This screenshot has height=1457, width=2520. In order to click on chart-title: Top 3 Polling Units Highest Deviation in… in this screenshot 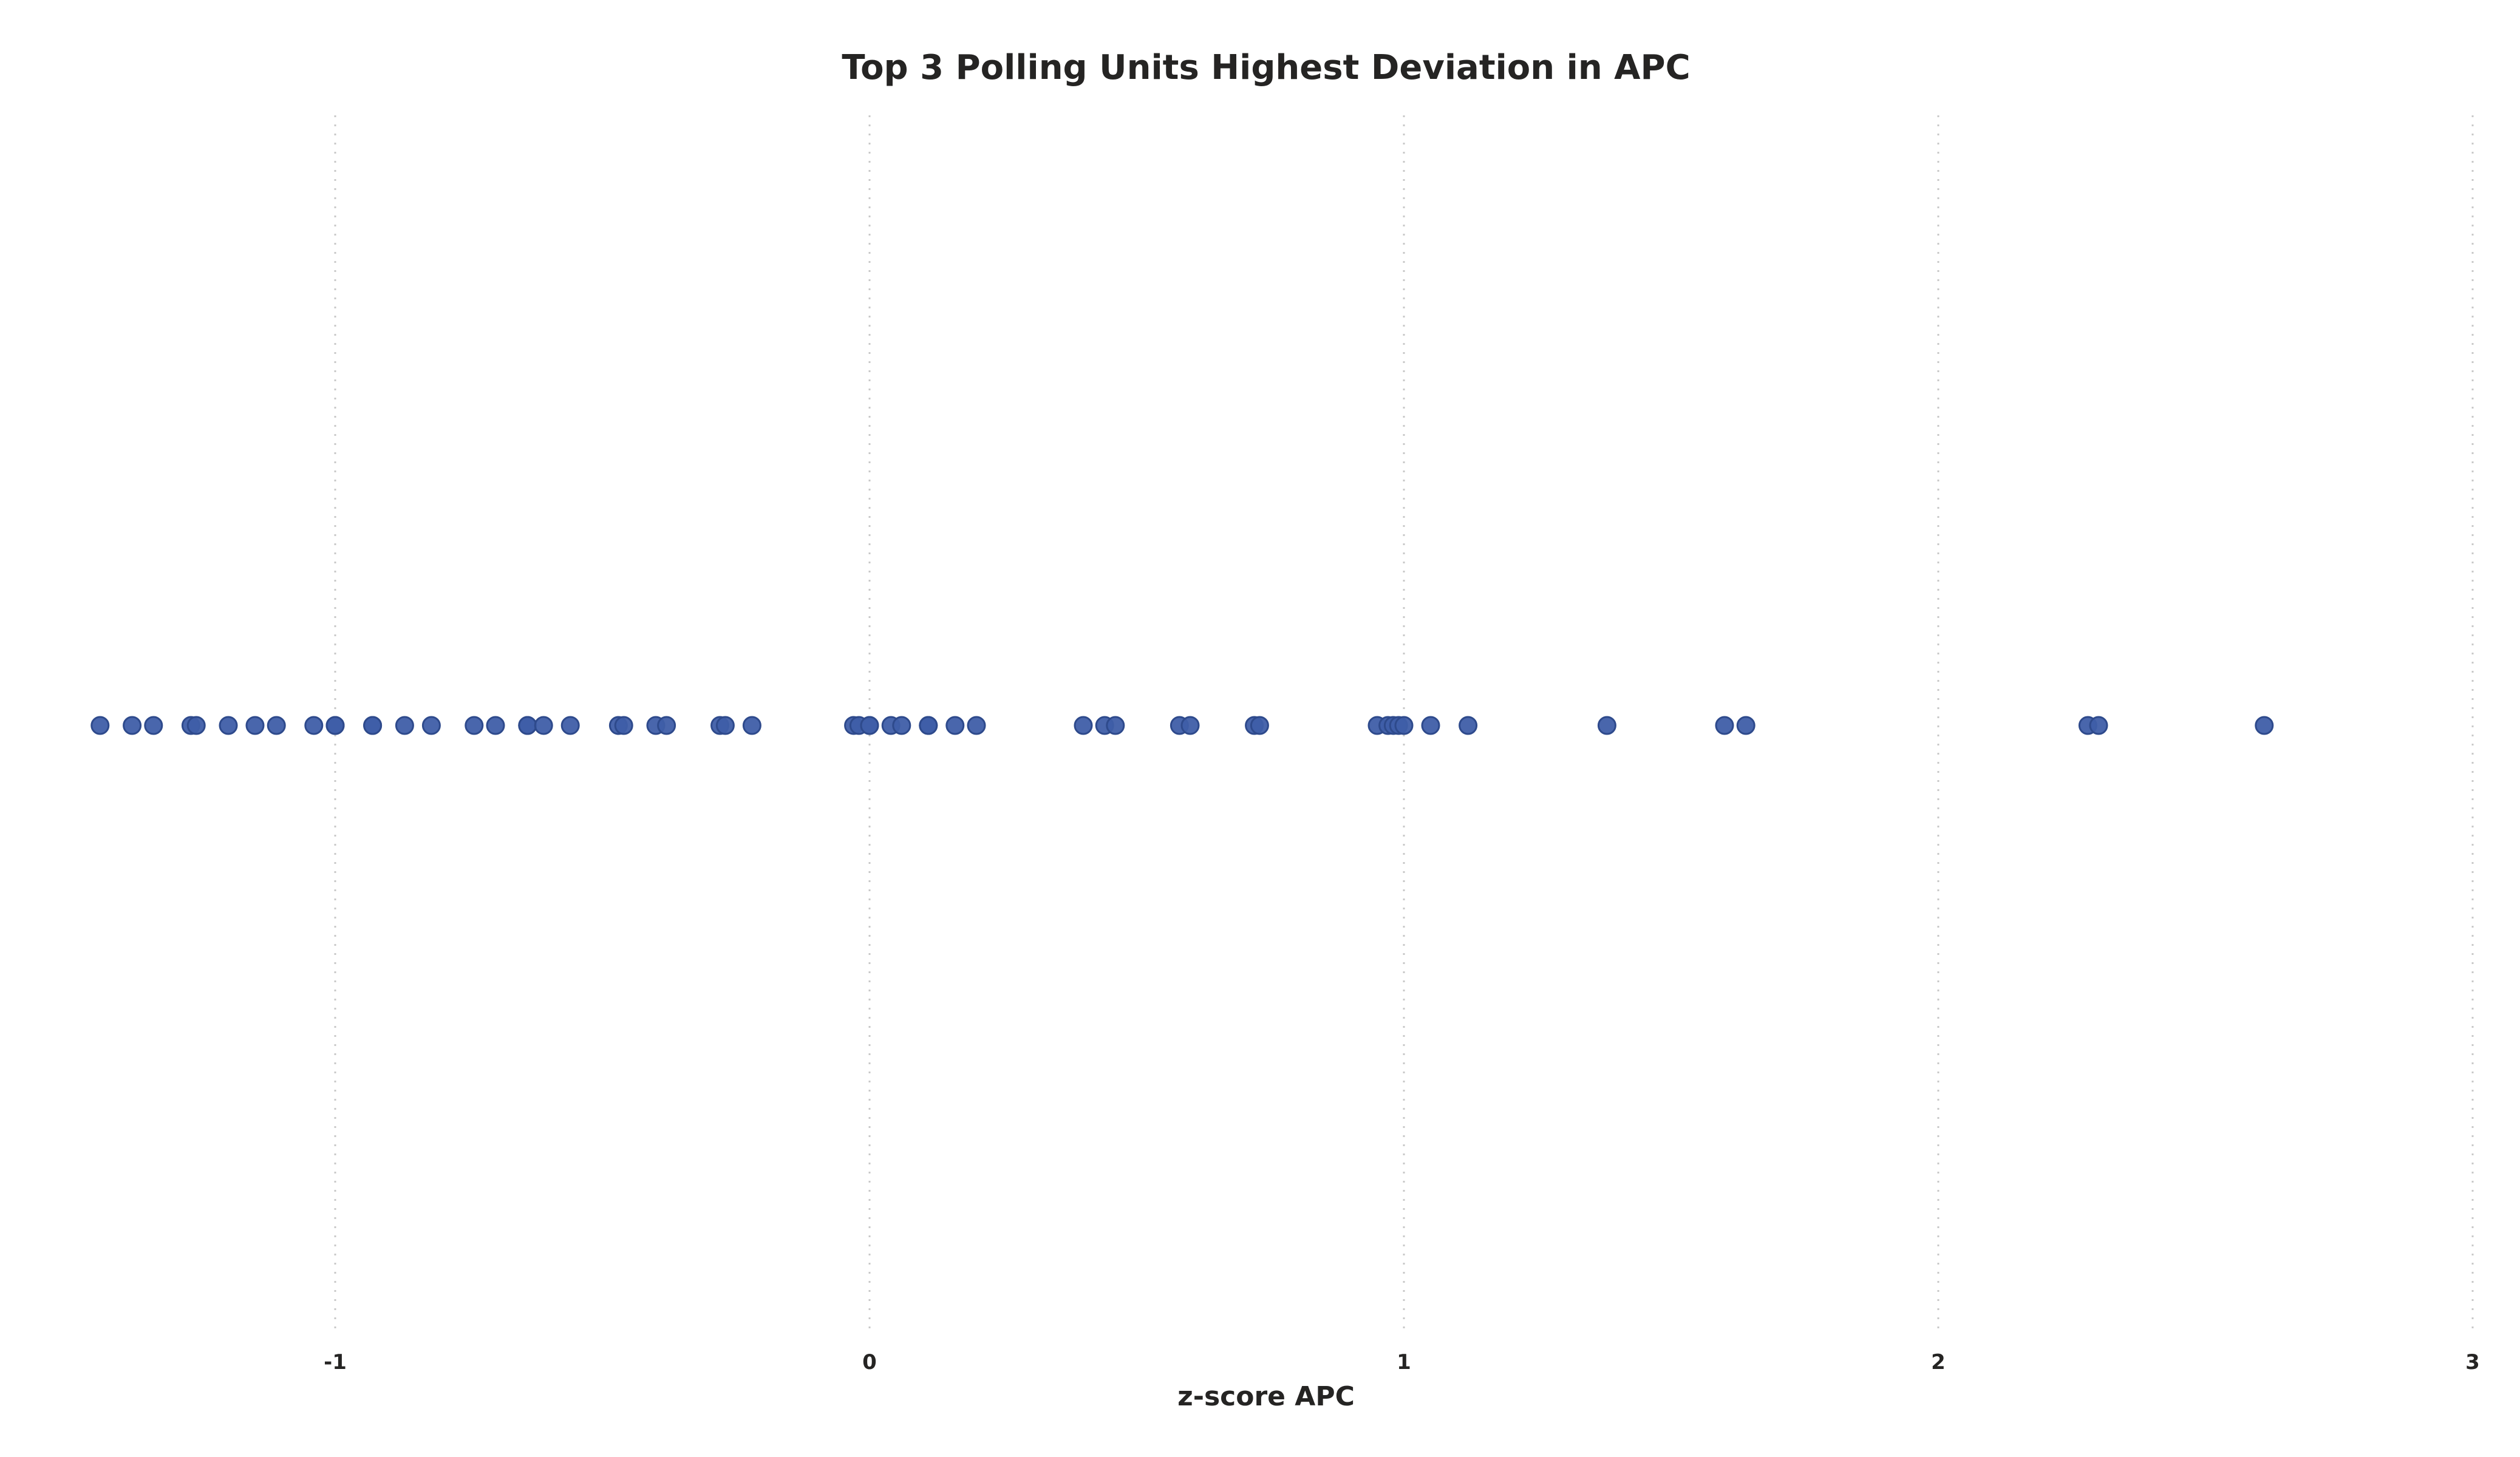, I will do `click(1266, 67)`.